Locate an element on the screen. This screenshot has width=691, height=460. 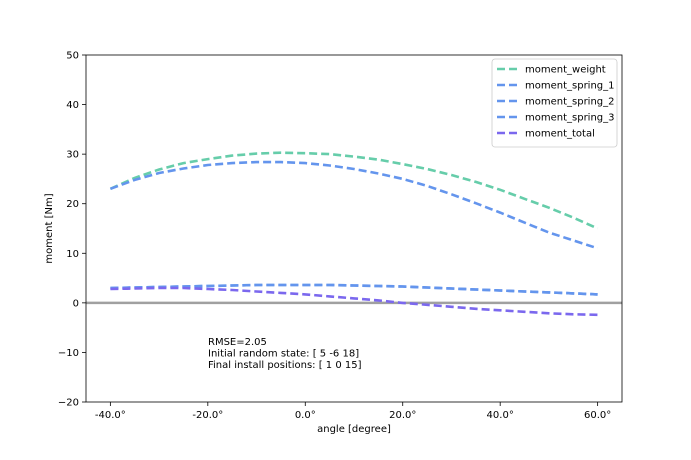
annotation-initial-state: Initial random state: [ 5 -6 18] is located at coordinates (283, 354).